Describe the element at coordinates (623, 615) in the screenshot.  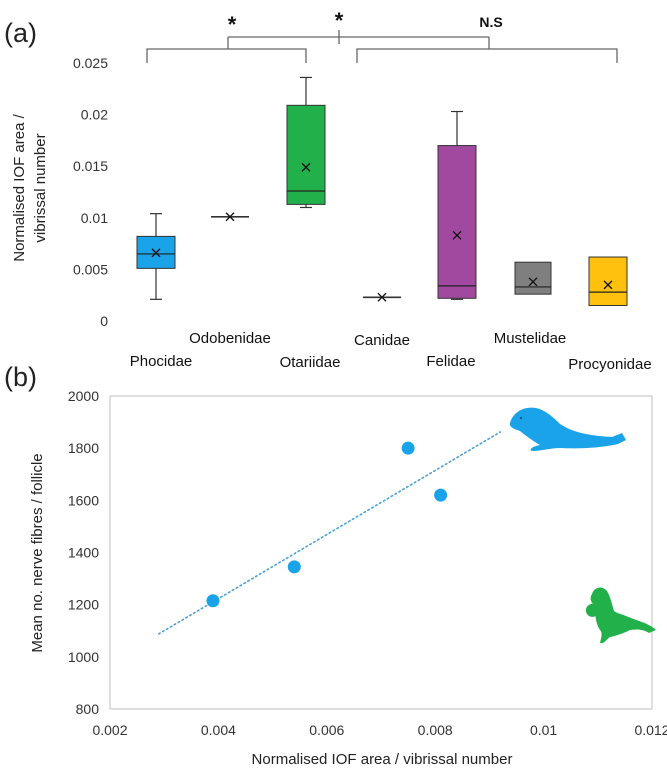
I see `sea-lion-silhouette-icon` at that location.